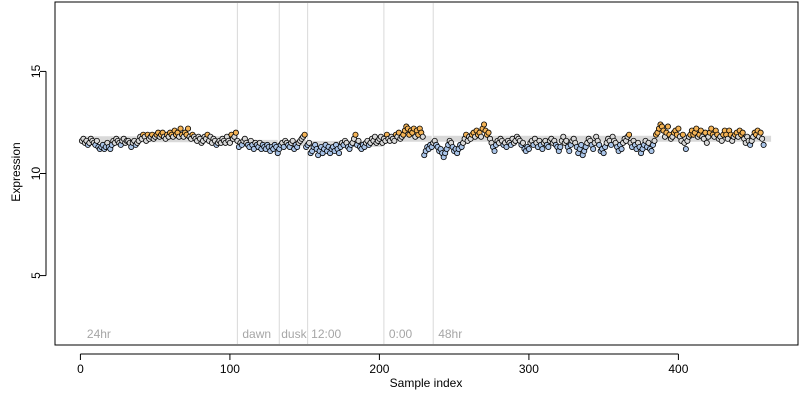 This screenshot has width=800, height=400. I want to click on y-tick-label-10: 10, so click(36, 174).